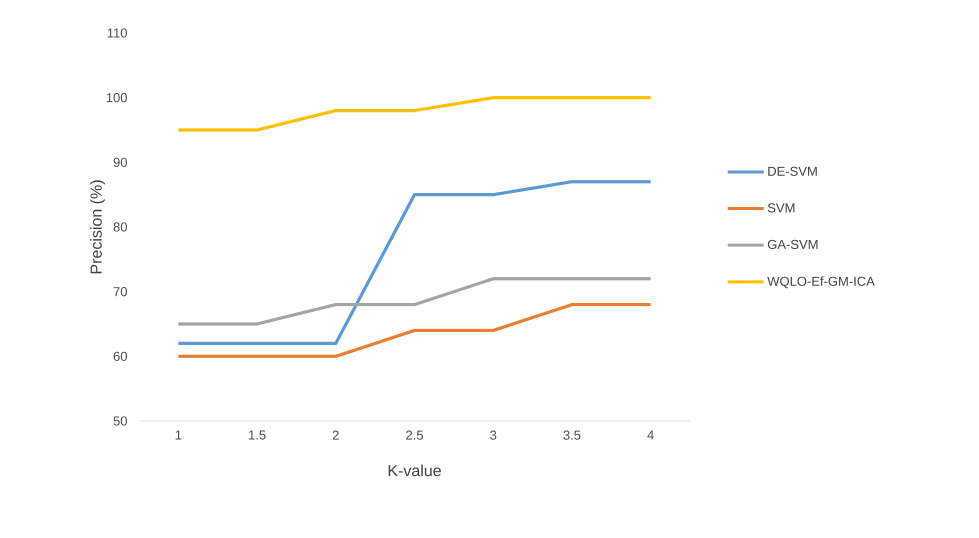 Image resolution: width=979 pixels, height=538 pixels. Describe the element at coordinates (179, 435) in the screenshot. I see `x-tick-label: 1` at that location.